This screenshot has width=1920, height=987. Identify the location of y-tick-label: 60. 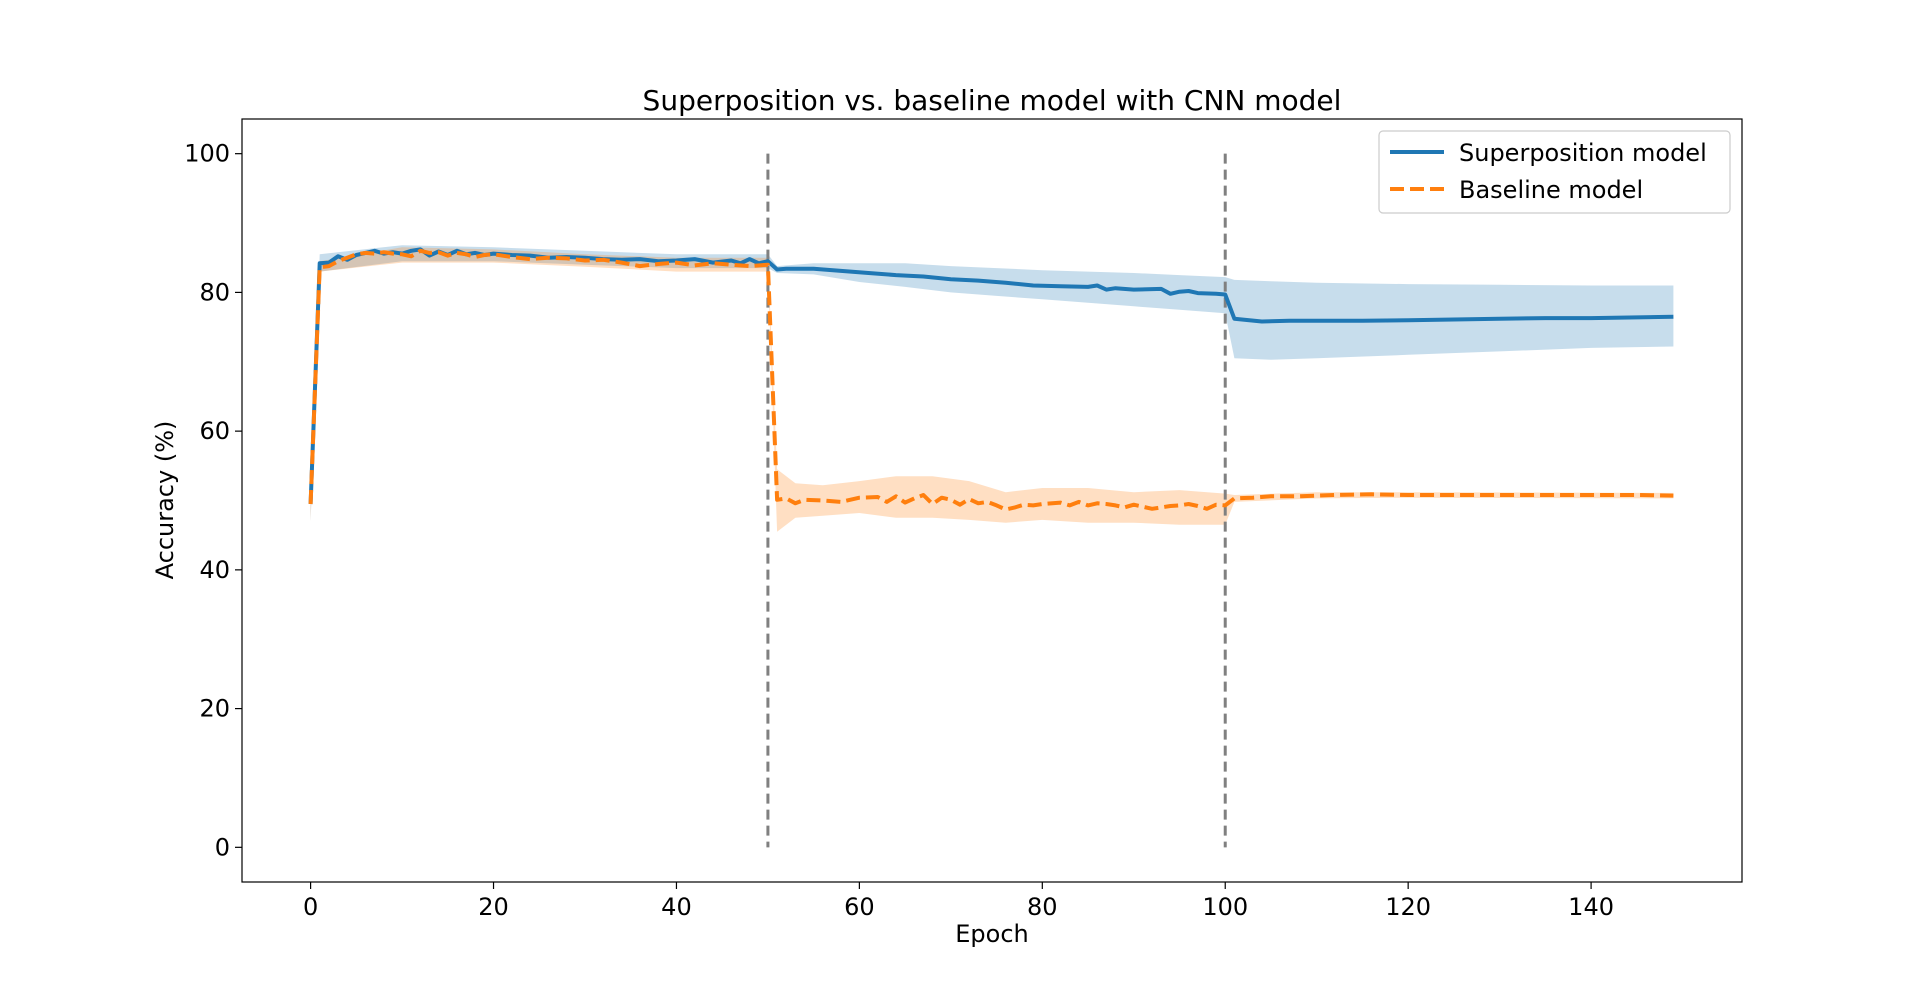
(214, 431).